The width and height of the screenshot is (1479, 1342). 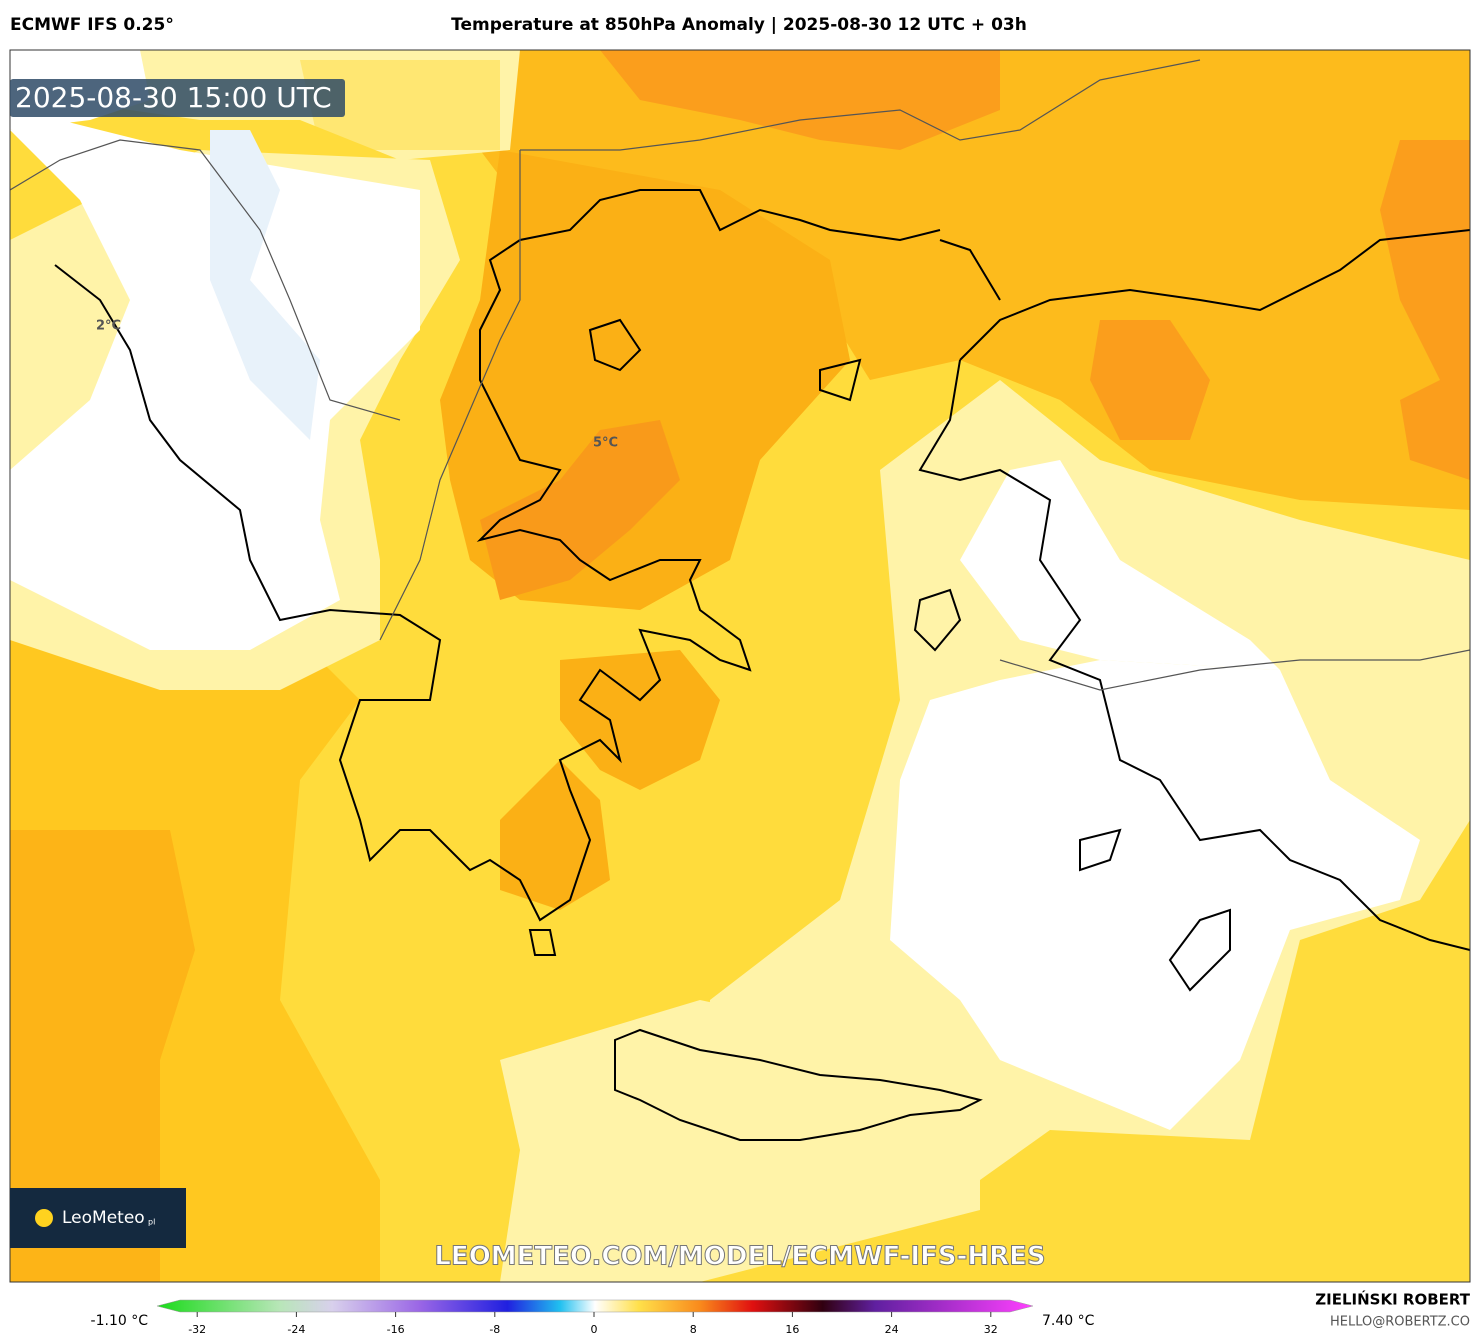 I want to click on author: ZIELIŃSKI ROBERT, so click(x=1392, y=1299).